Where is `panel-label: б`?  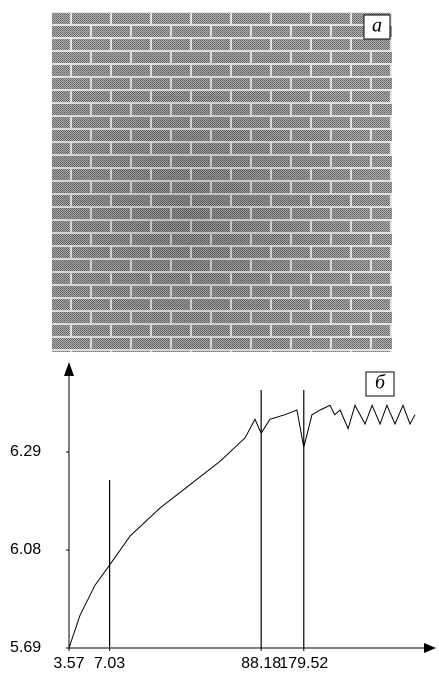
panel-label: б is located at coordinates (380, 383).